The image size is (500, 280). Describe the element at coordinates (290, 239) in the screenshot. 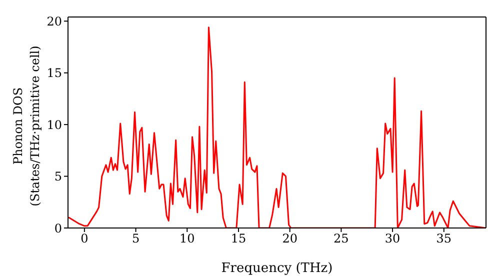

I see `x-tick-label: 20` at that location.